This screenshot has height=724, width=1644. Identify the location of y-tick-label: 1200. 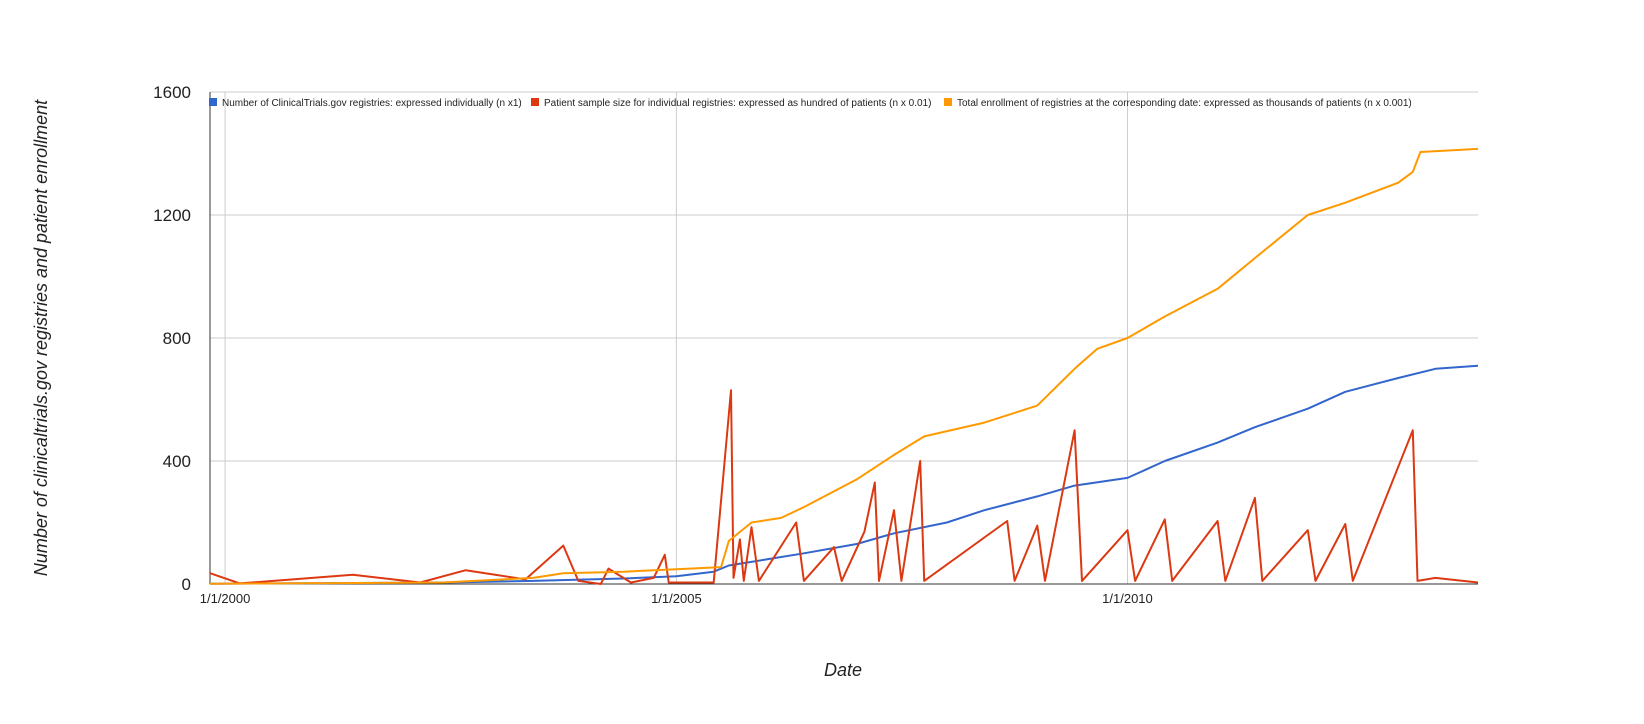
(172, 215).